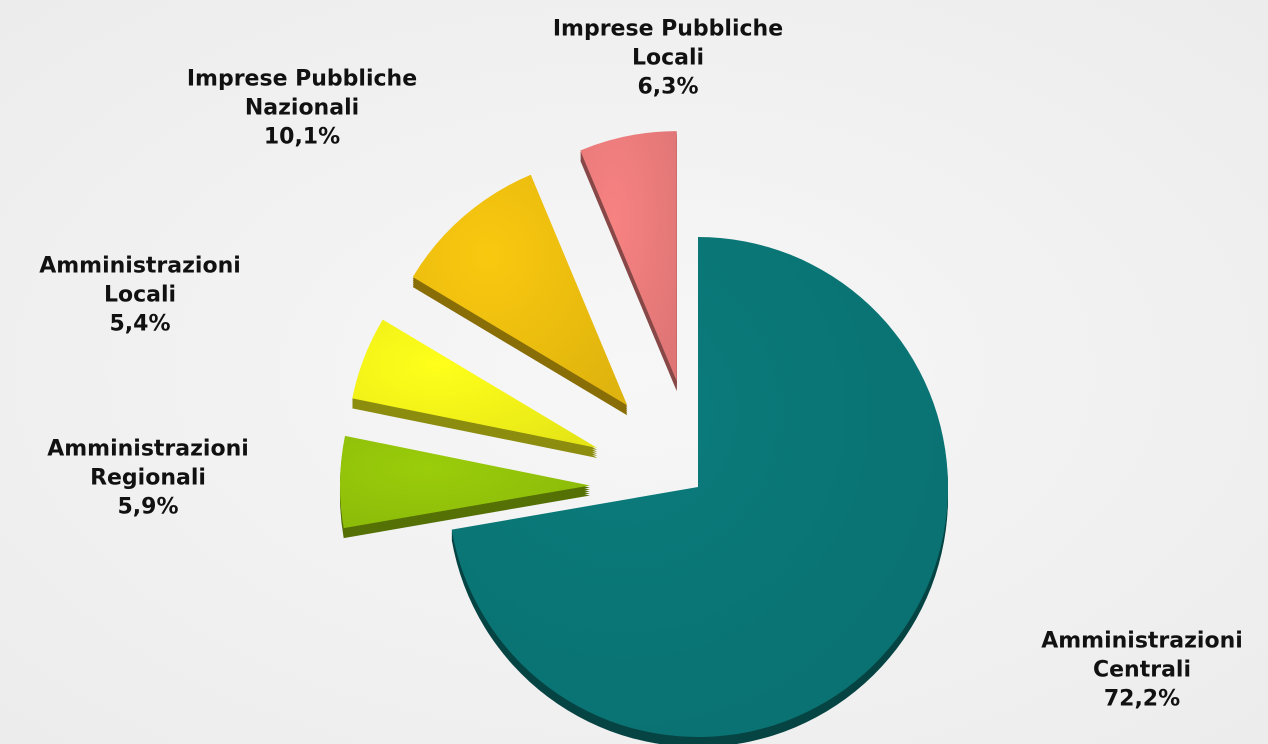 The image size is (1268, 744). I want to click on value-label: 5,9%, so click(148, 507).